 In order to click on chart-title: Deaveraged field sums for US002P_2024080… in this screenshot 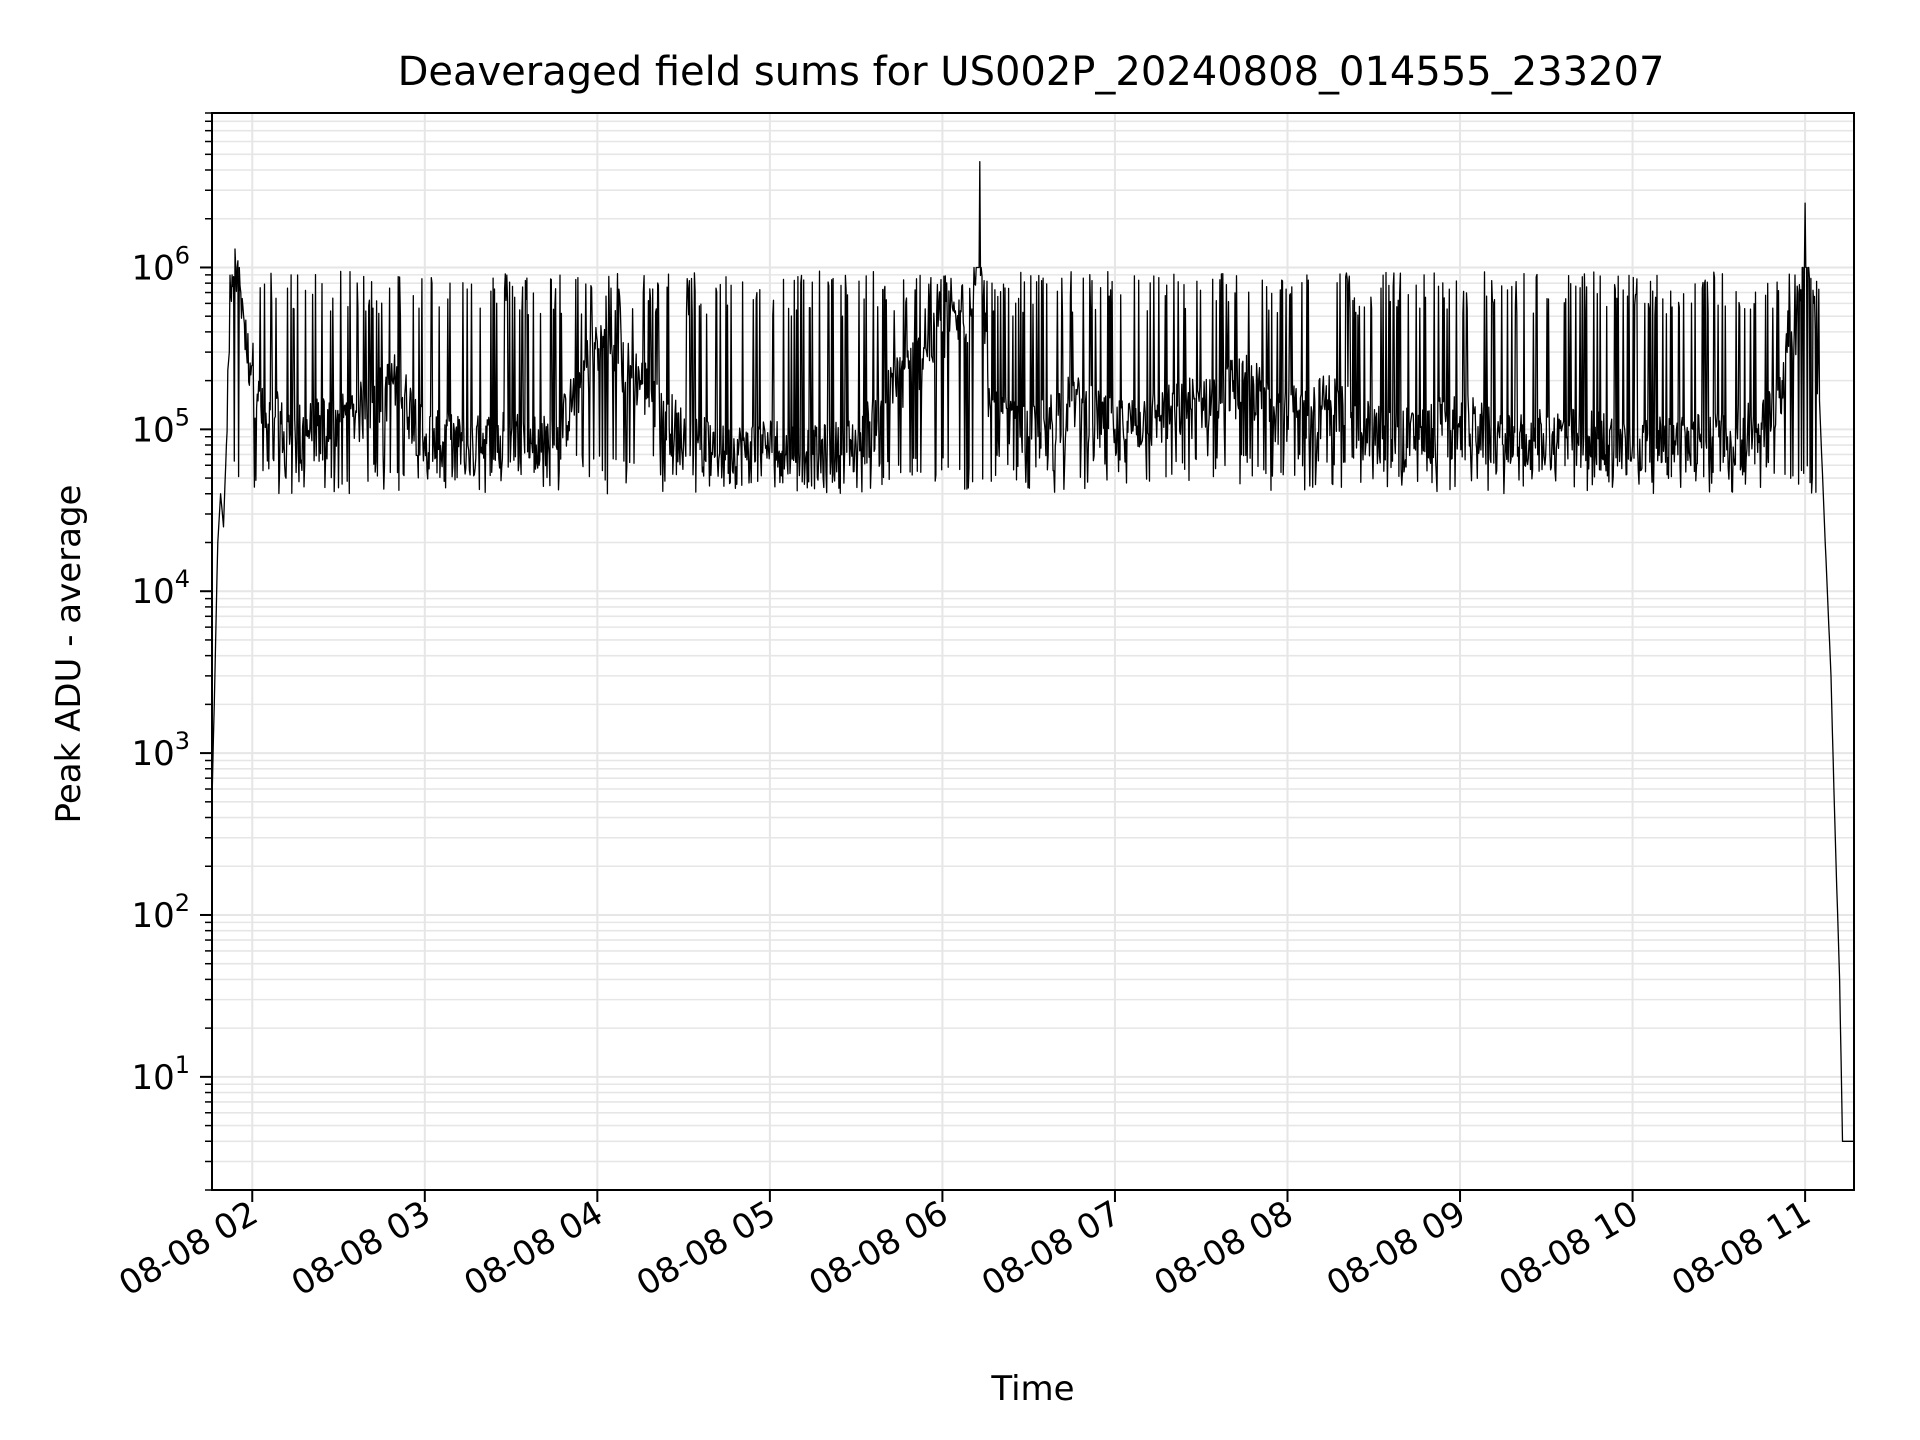, I will do `click(1031, 72)`.